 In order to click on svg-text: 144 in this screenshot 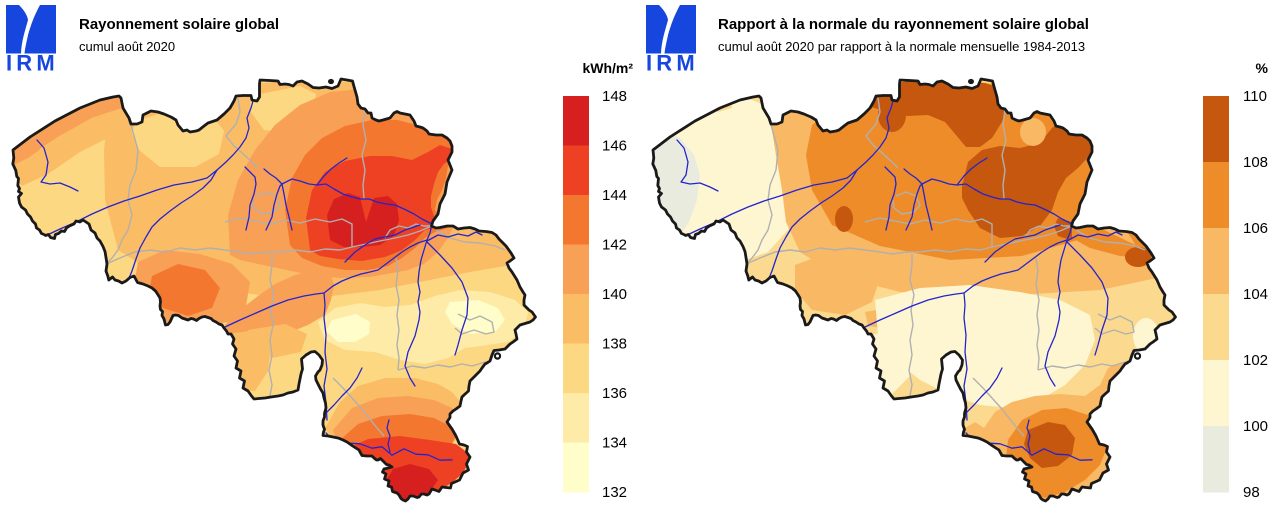, I will do `click(614, 195)`.